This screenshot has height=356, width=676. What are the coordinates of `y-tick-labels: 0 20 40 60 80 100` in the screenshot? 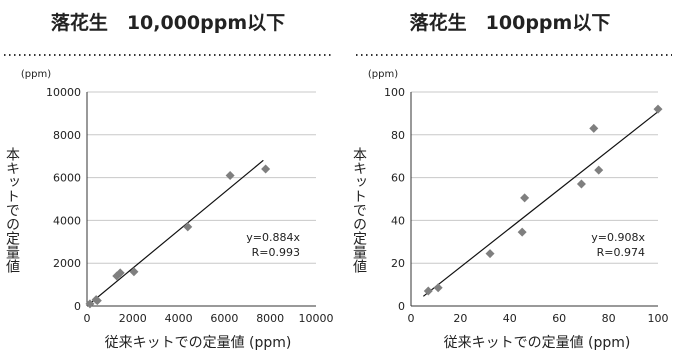 It's located at (394, 199).